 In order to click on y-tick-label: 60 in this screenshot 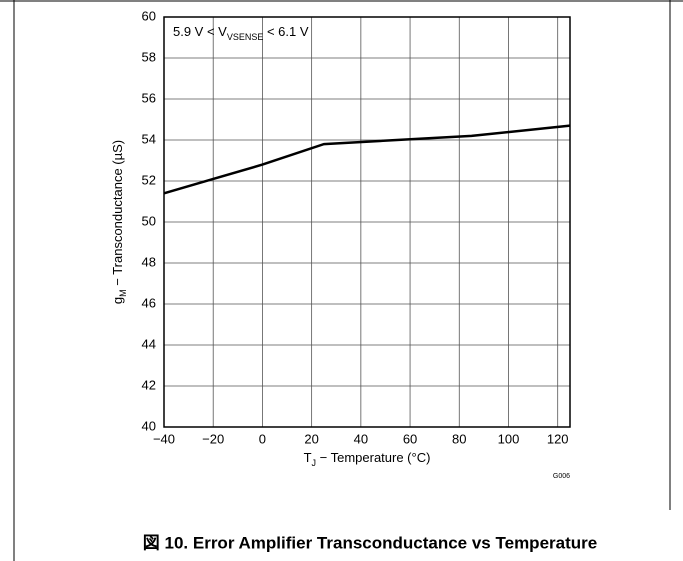, I will do `click(149, 15)`.